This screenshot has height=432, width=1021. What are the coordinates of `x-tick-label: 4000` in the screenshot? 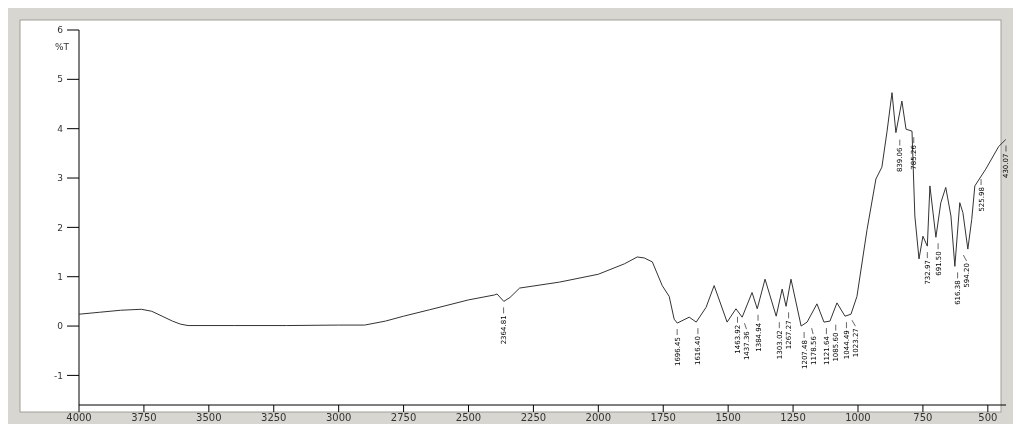 It's located at (79, 417).